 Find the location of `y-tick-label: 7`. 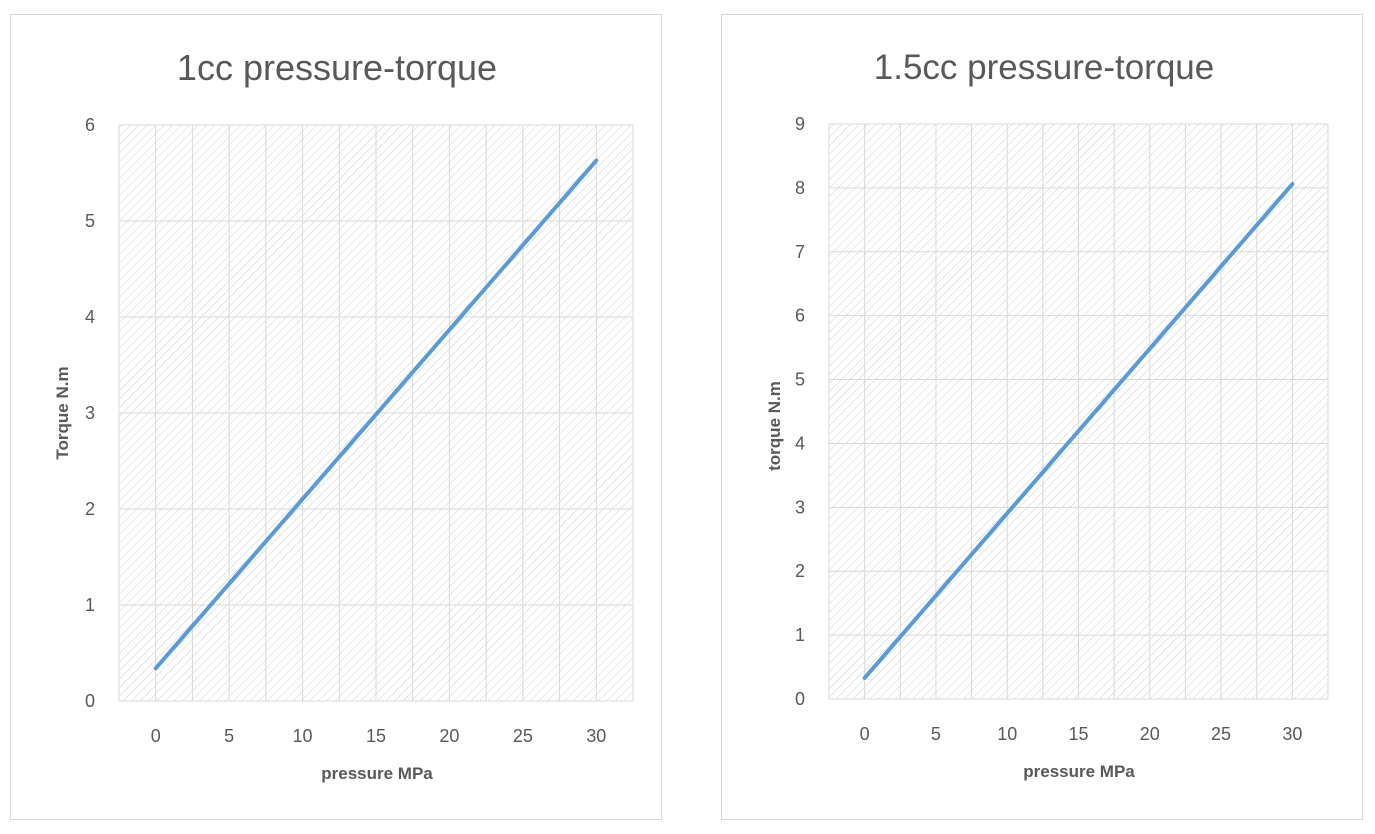

y-tick-label: 7 is located at coordinates (800, 252).